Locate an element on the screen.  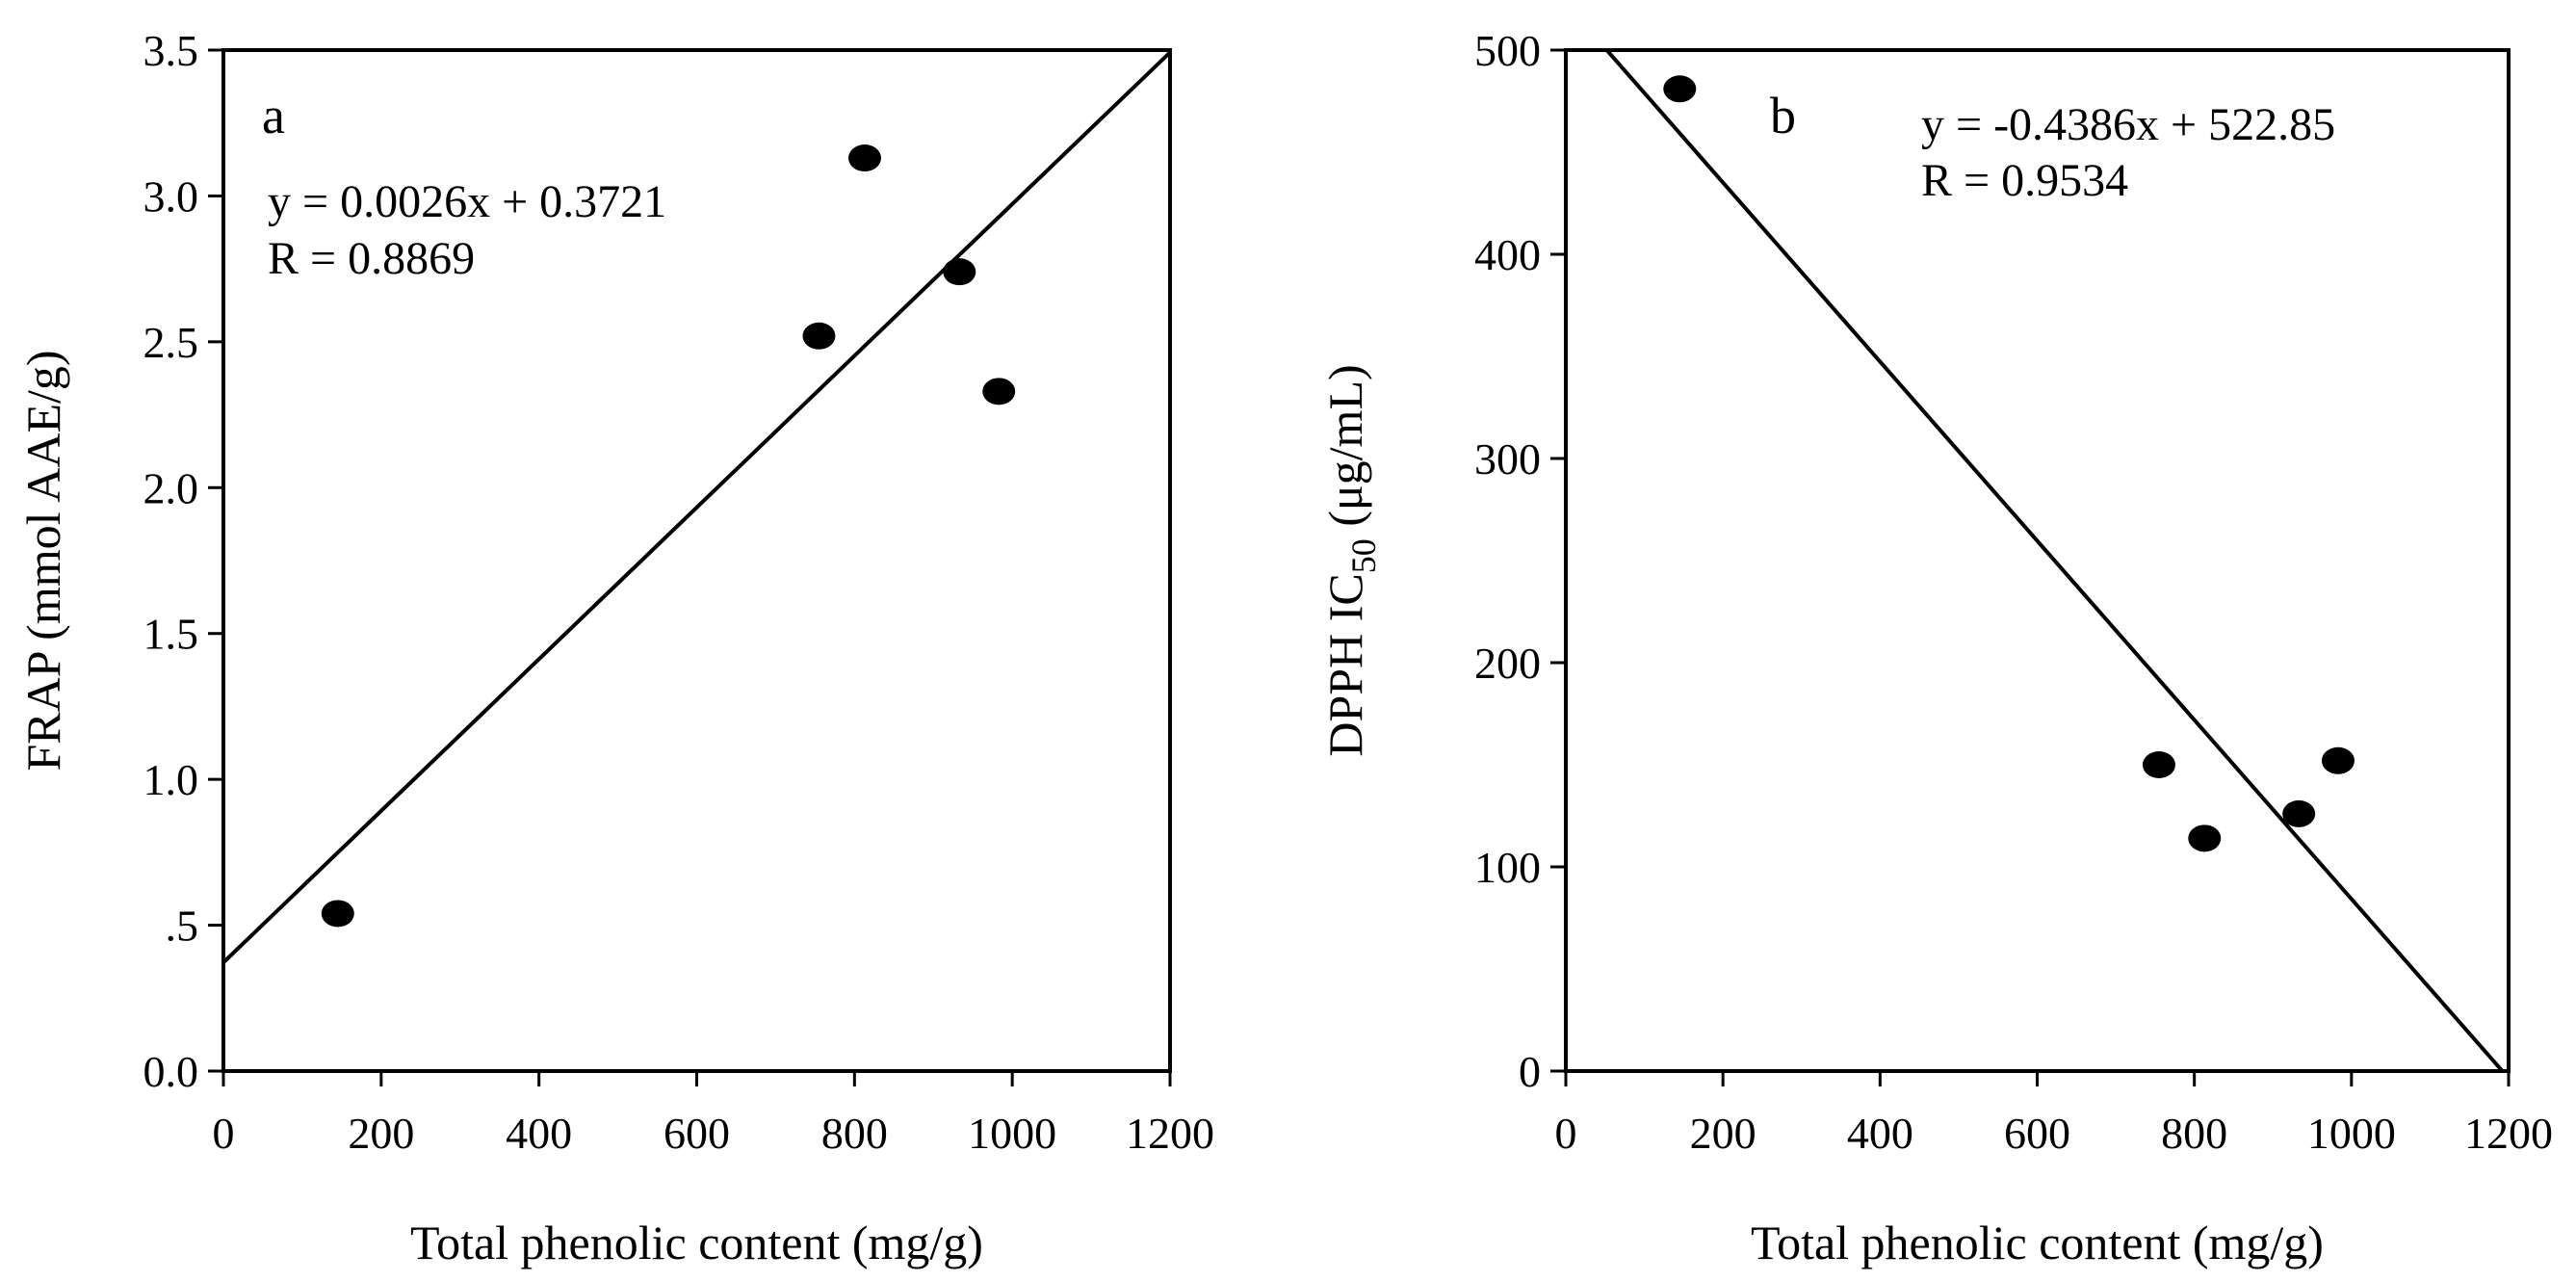
y-tick-label-b: 400 is located at coordinates (1507, 254).